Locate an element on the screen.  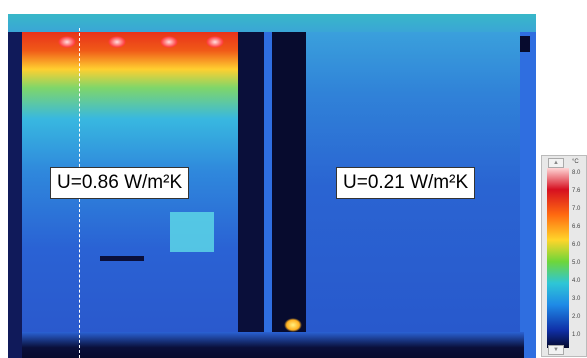
color-scale-bar is located at coordinates (558, 258).